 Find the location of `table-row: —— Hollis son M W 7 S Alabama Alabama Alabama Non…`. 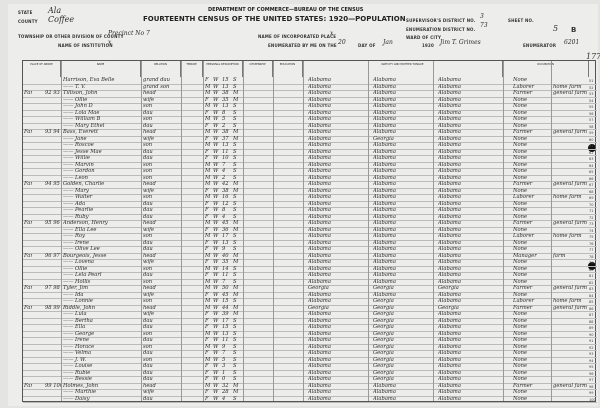

table-row: —— Hollis son M W 7 S Alabama Alabama Alabama Non… is located at coordinates (310, 282).